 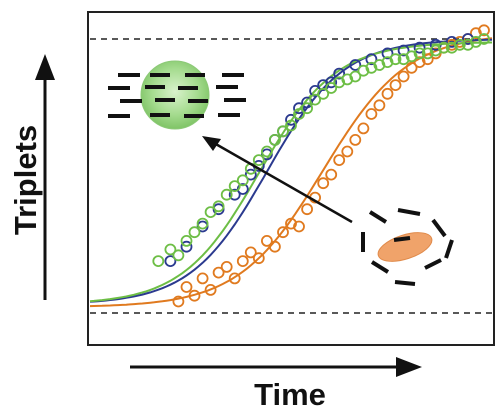 I want to click on y-axis-label: Triplets, so click(x=25, y=180).